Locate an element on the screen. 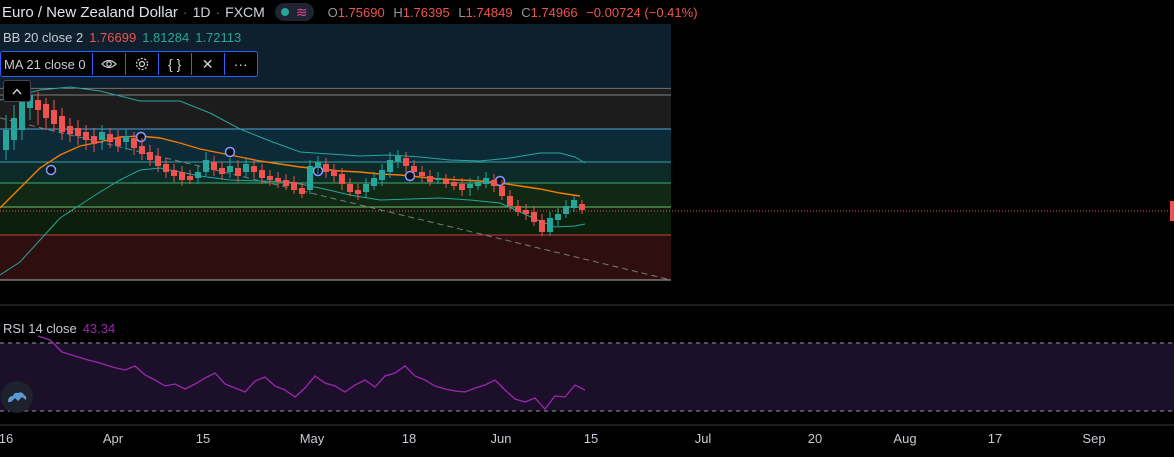 The image size is (1174, 457). exchange-label: FXCM is located at coordinates (245, 12).